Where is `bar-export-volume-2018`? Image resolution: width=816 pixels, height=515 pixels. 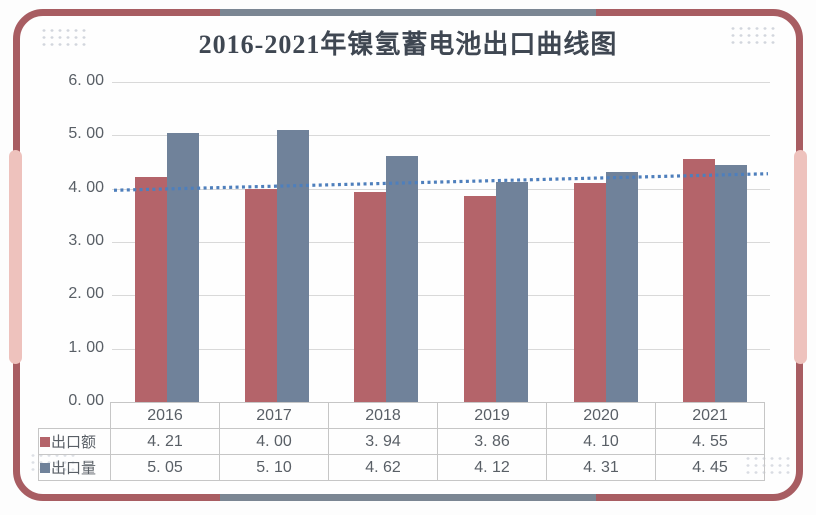
bar-export-volume-2018 is located at coordinates (402, 278).